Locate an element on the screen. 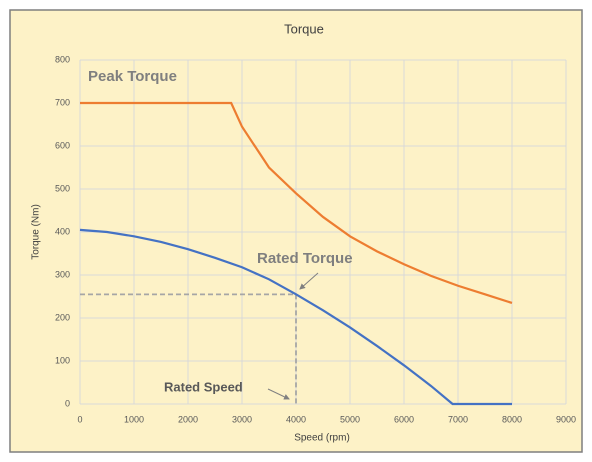 The image size is (592, 462). x-tick-label: 0 is located at coordinates (79, 419).